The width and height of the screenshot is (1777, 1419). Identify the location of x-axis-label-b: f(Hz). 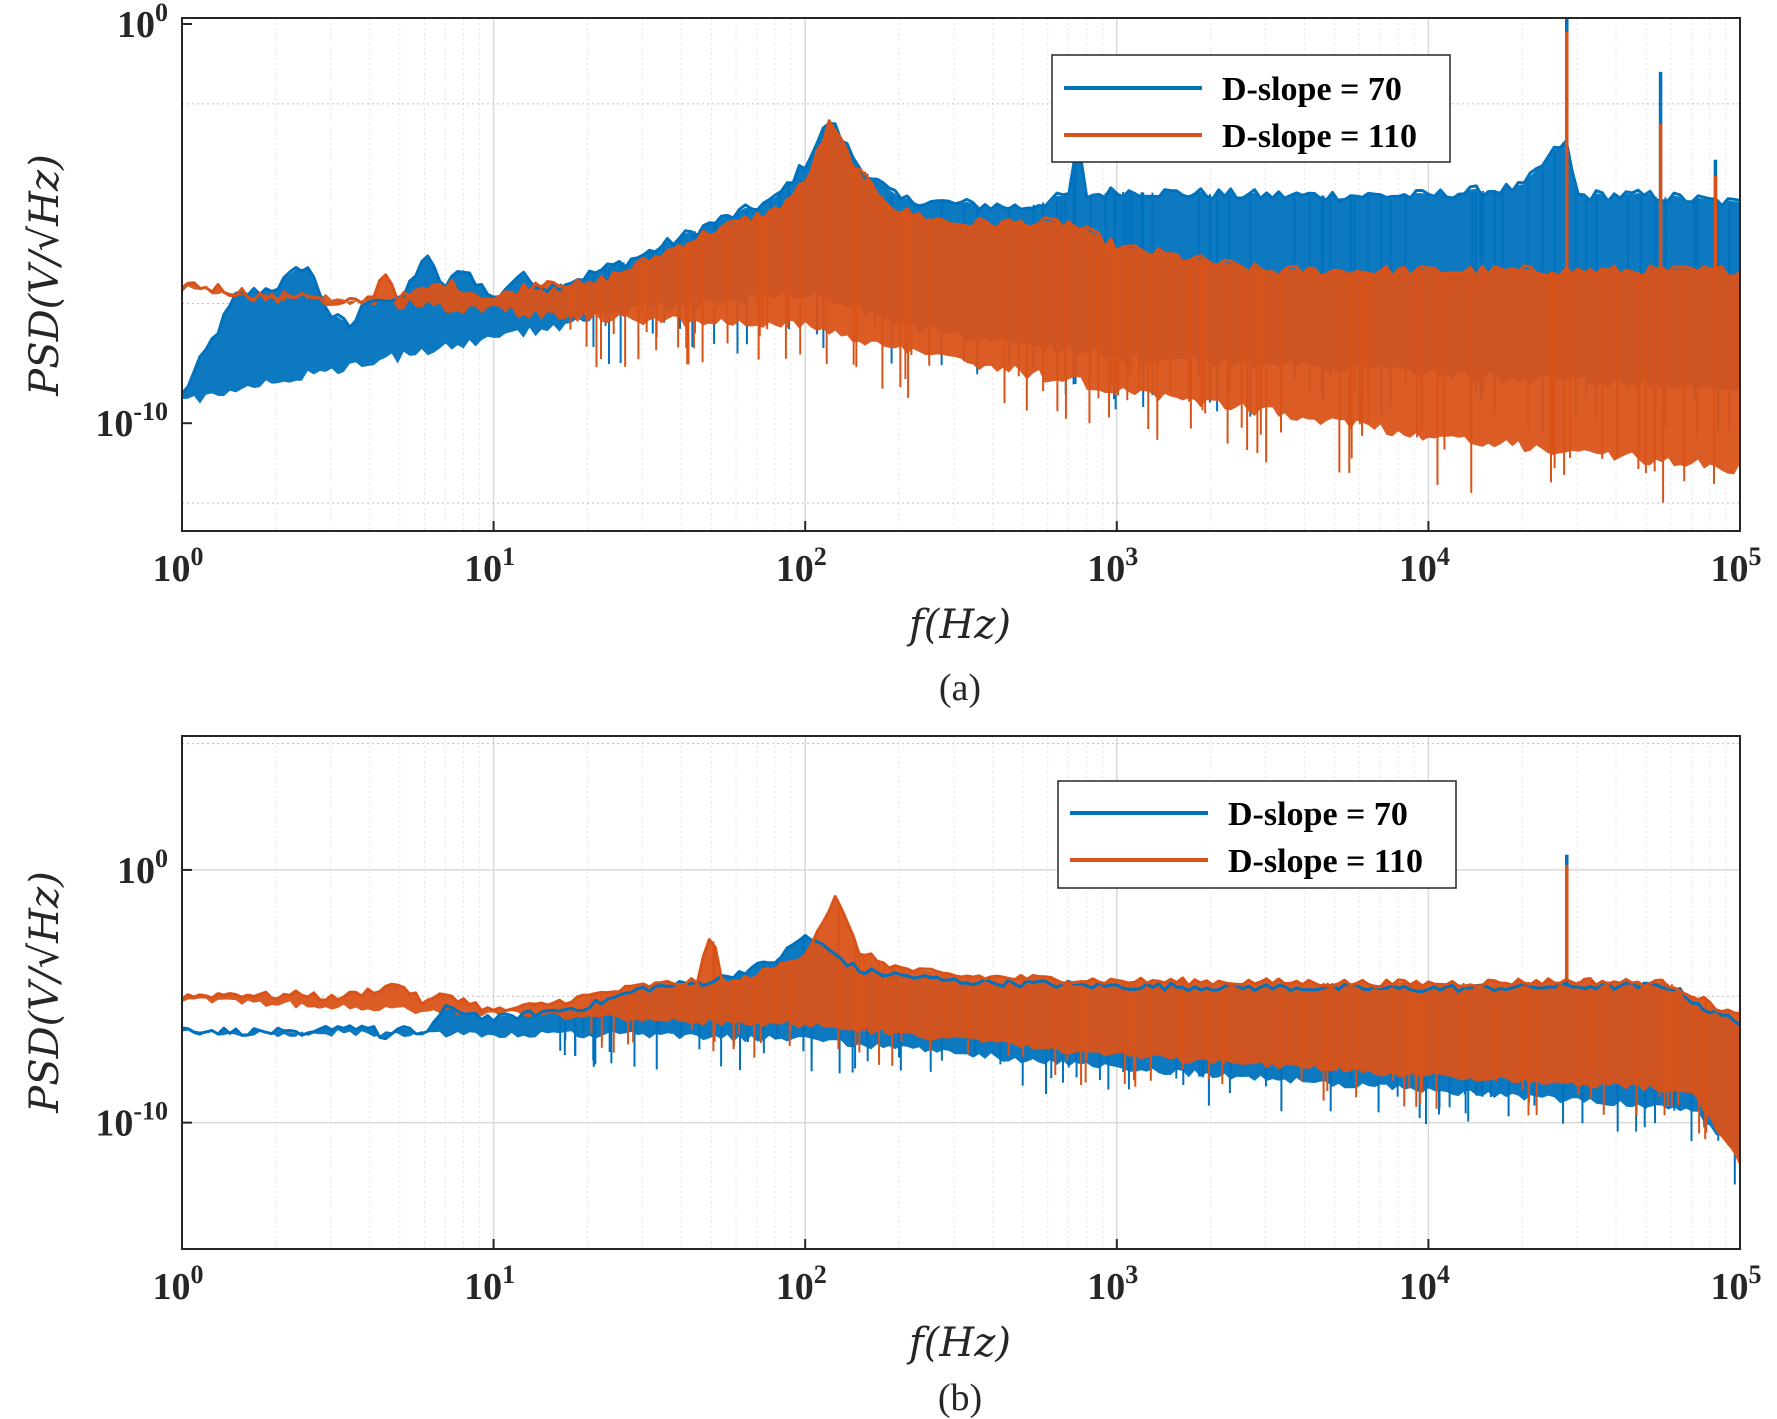
(958, 1343).